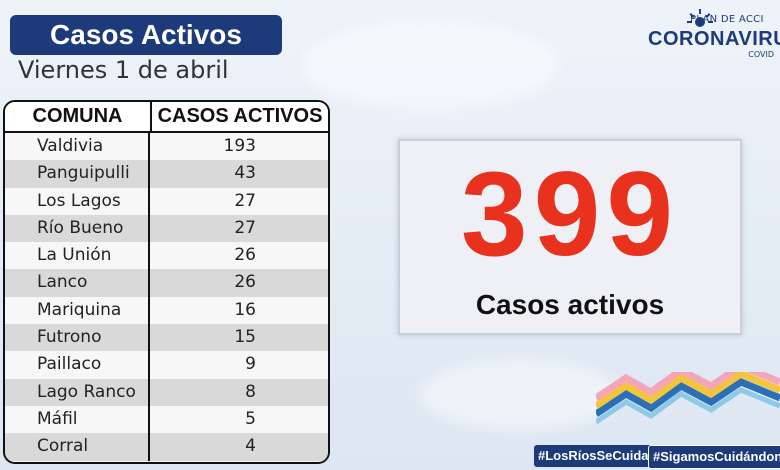 This screenshot has width=780, height=470. What do you see at coordinates (240, 116) in the screenshot?
I see `column-header-casos: CASOS ACTIVOS` at bounding box center [240, 116].